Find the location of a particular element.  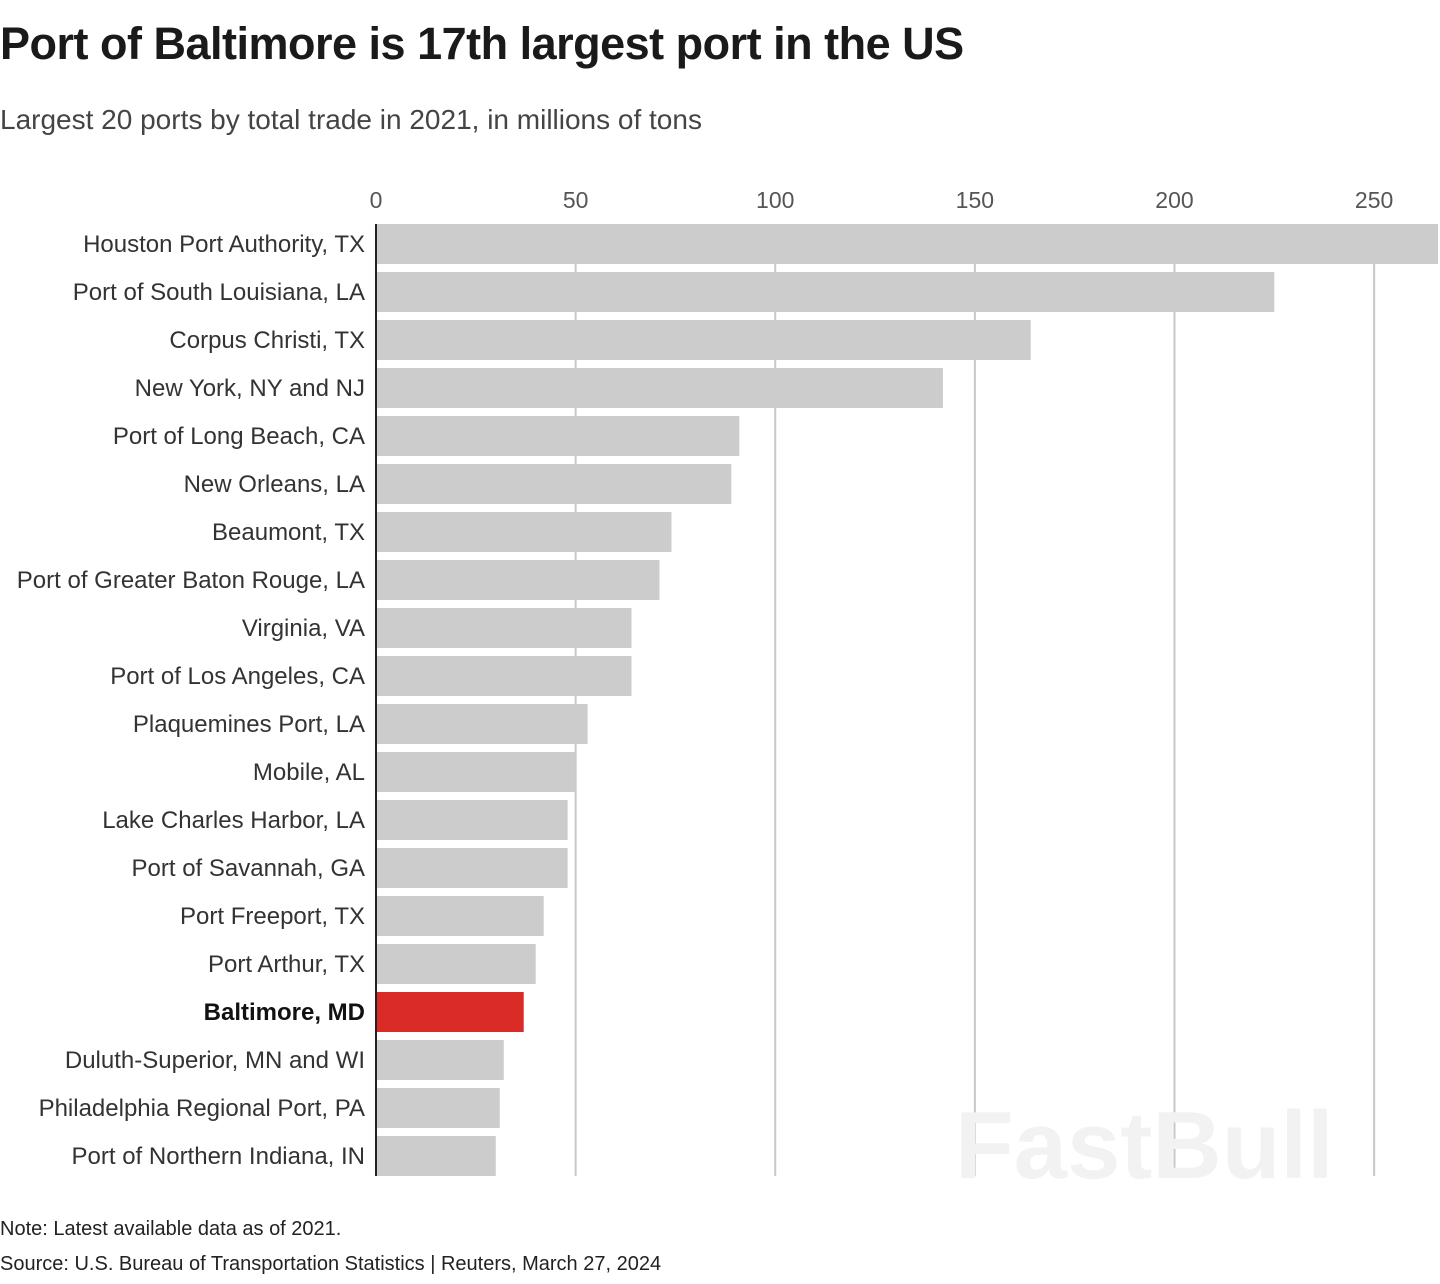

category-label: Port of Greater Baton Rouge, LA is located at coordinates (191, 580).